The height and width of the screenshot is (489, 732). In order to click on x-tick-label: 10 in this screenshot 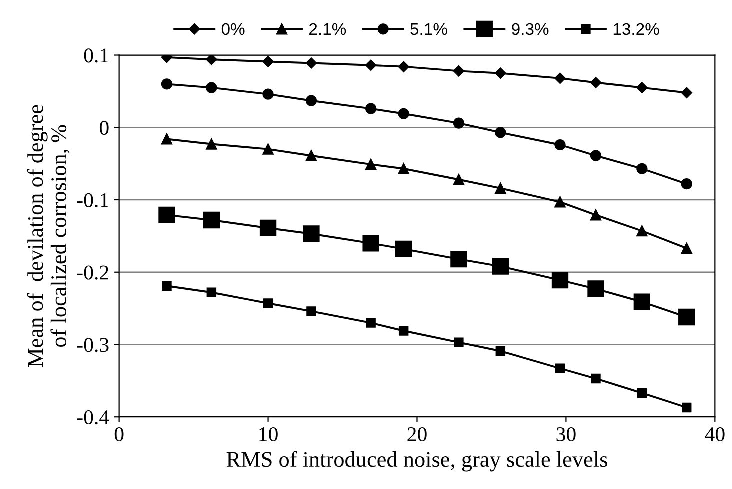, I will do `click(269, 434)`.